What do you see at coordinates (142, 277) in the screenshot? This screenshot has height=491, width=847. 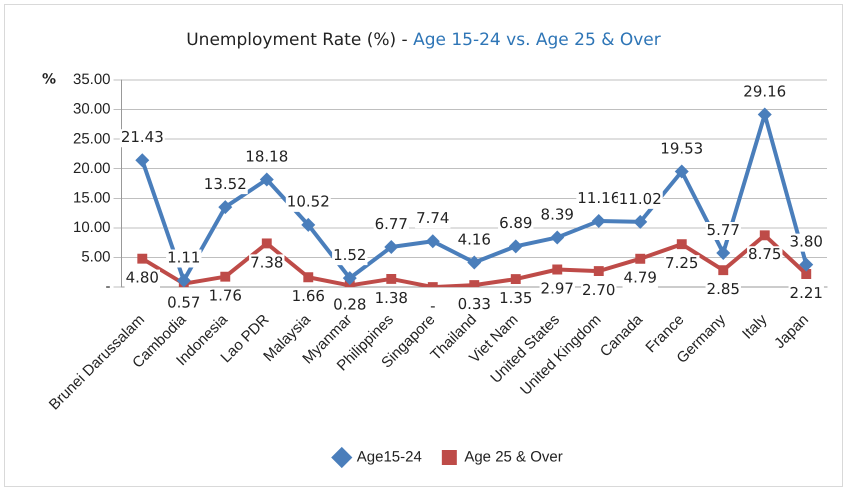 I see `data-label: 4.80` at bounding box center [142, 277].